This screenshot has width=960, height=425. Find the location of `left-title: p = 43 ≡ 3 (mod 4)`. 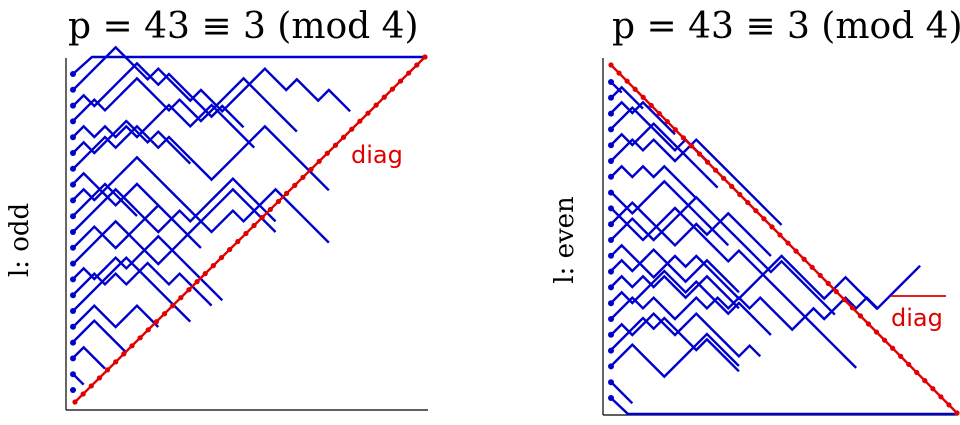

left-title: p = 43 ≡ 3 (mod 4) is located at coordinates (243, 26).